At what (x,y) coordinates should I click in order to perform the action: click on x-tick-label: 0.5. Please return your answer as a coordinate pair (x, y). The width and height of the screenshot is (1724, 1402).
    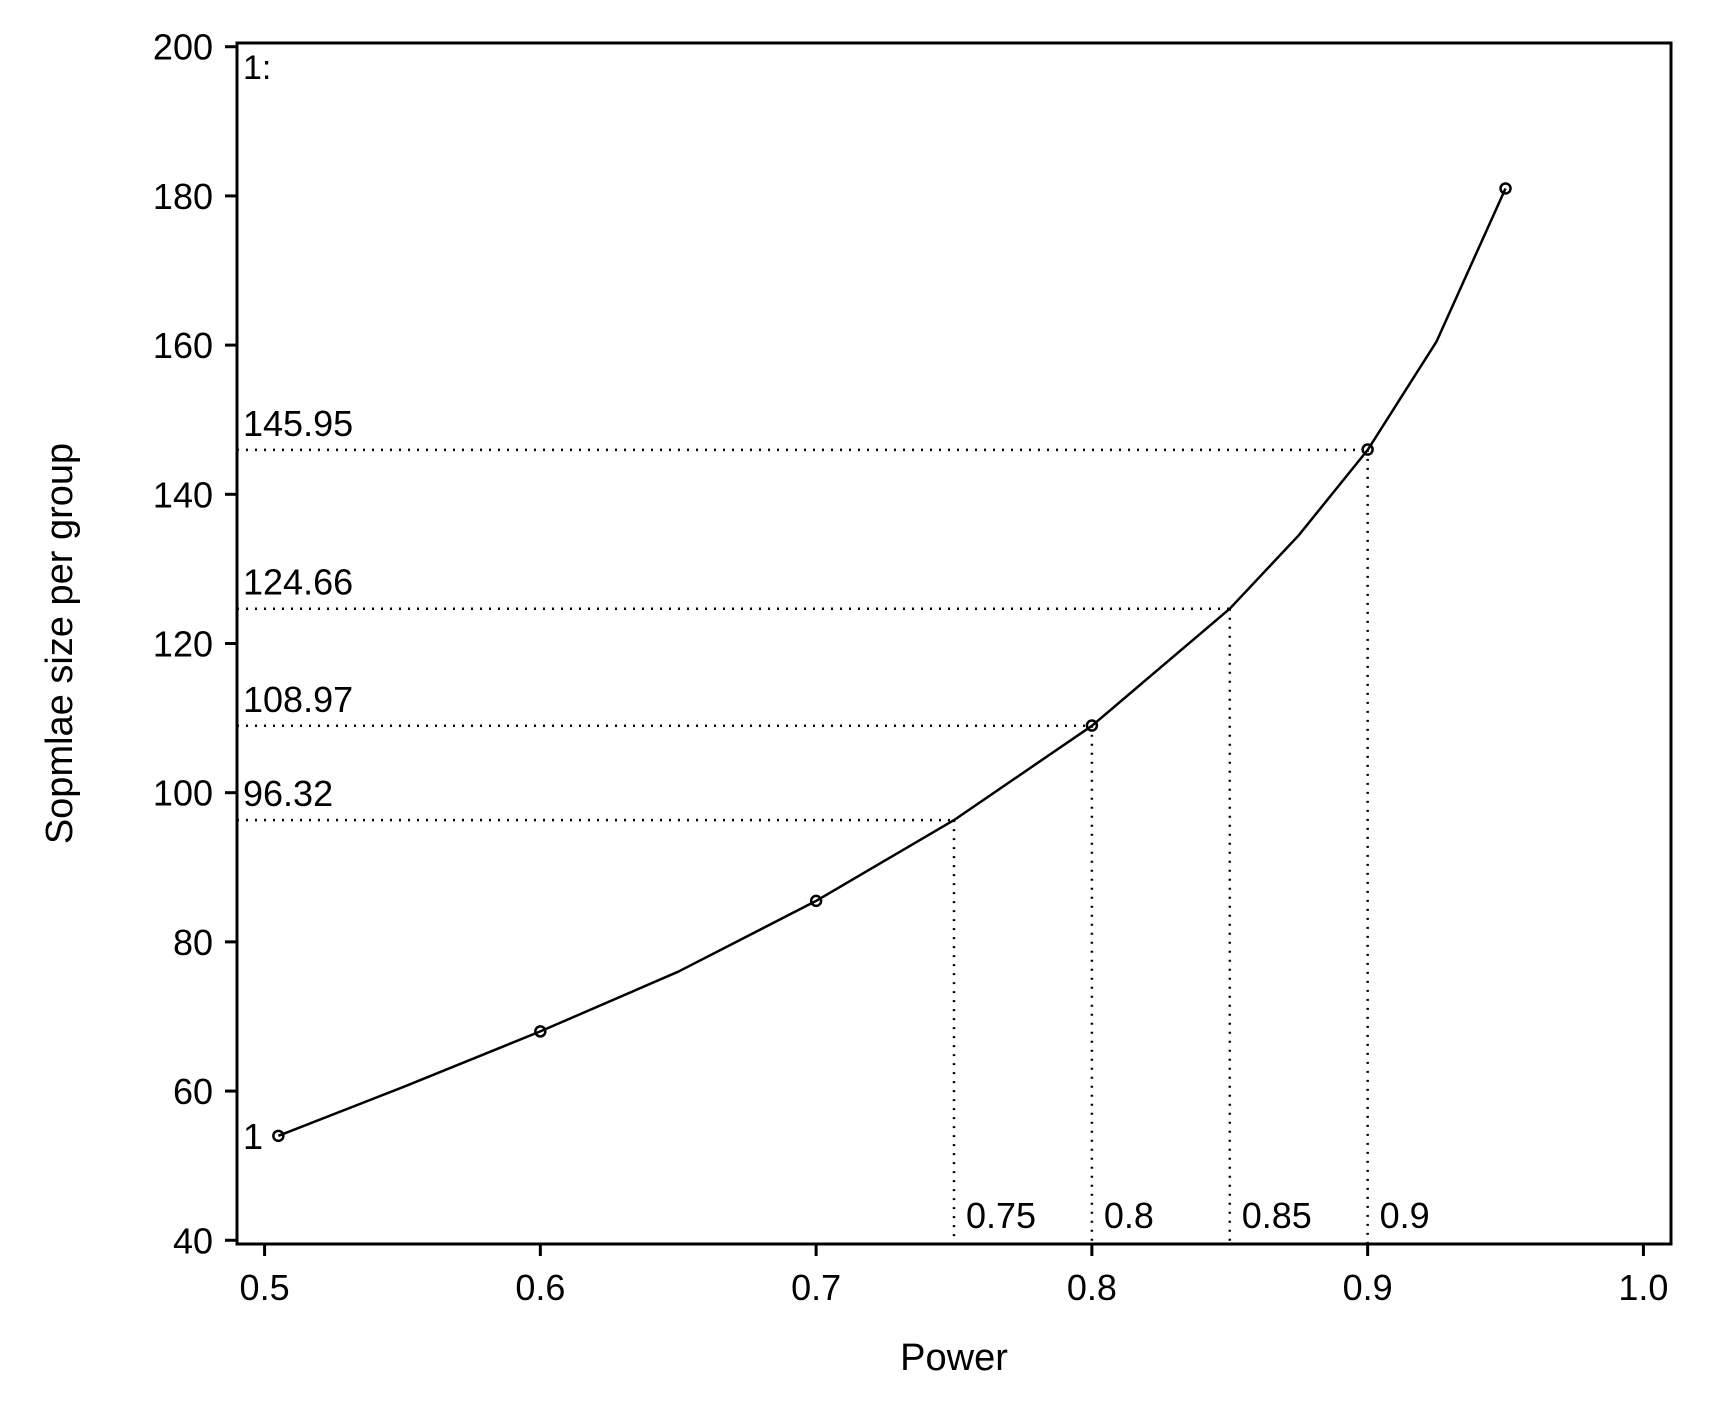
    Looking at the image, I should click on (265, 1287).